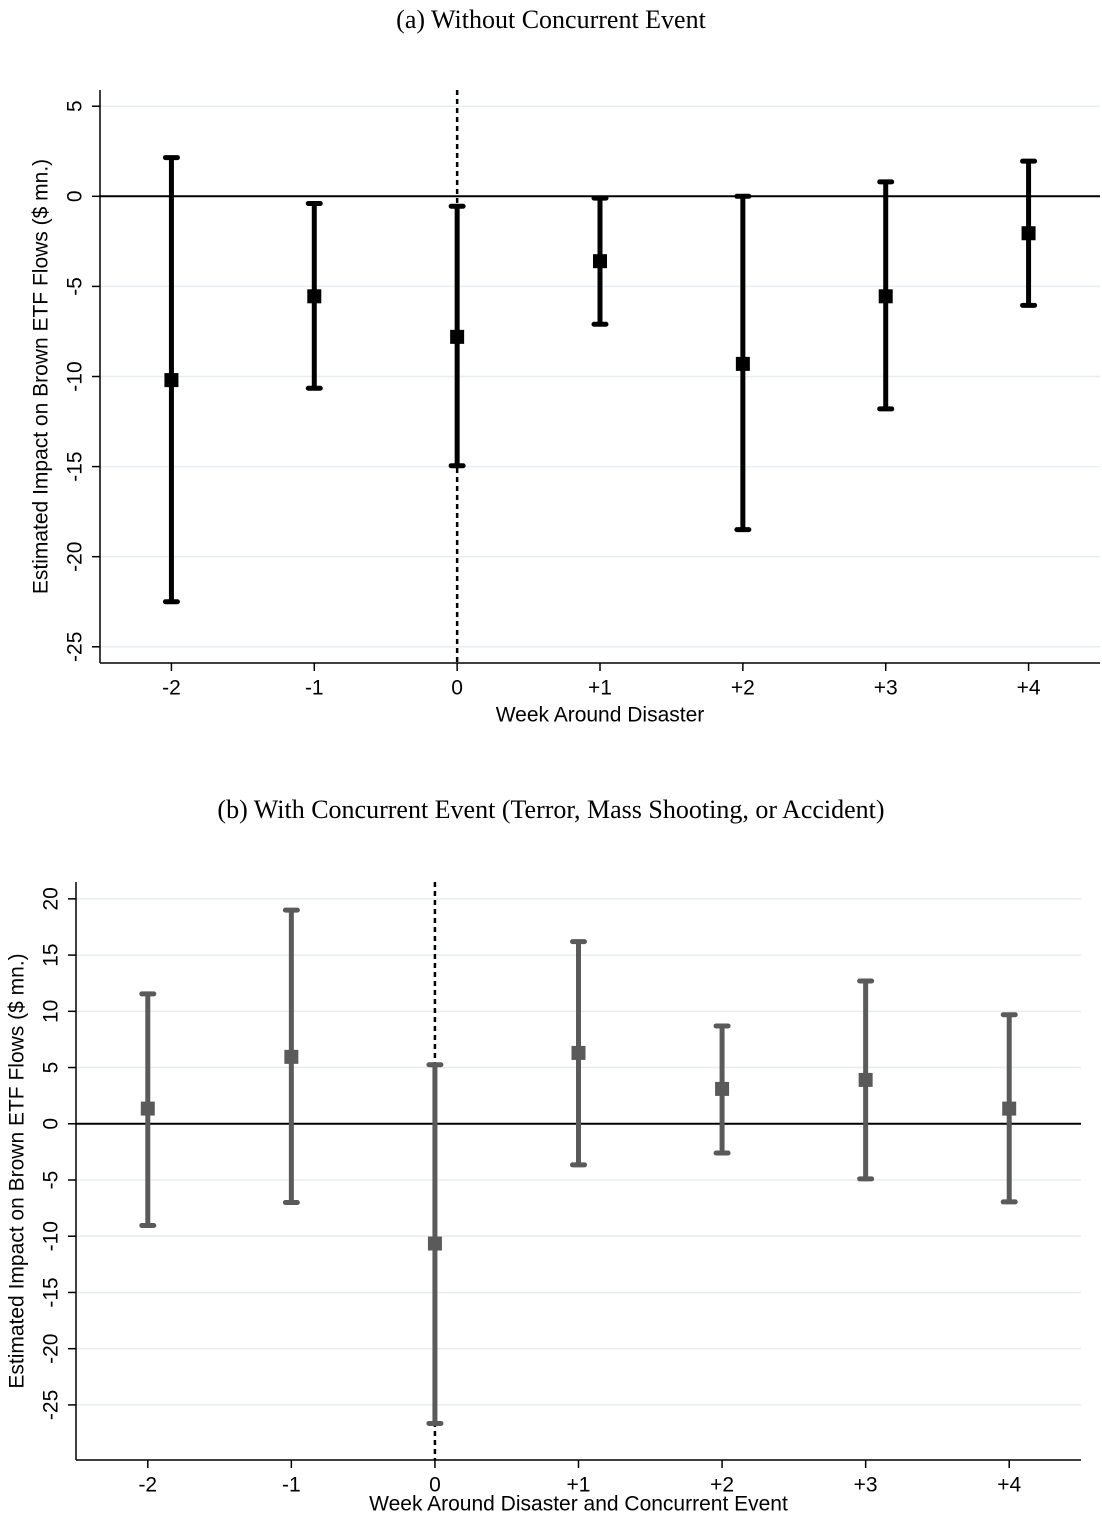 This screenshot has width=1102, height=1520. I want to click on chart-title: (a) Without Concurrent Event, so click(551, 19).